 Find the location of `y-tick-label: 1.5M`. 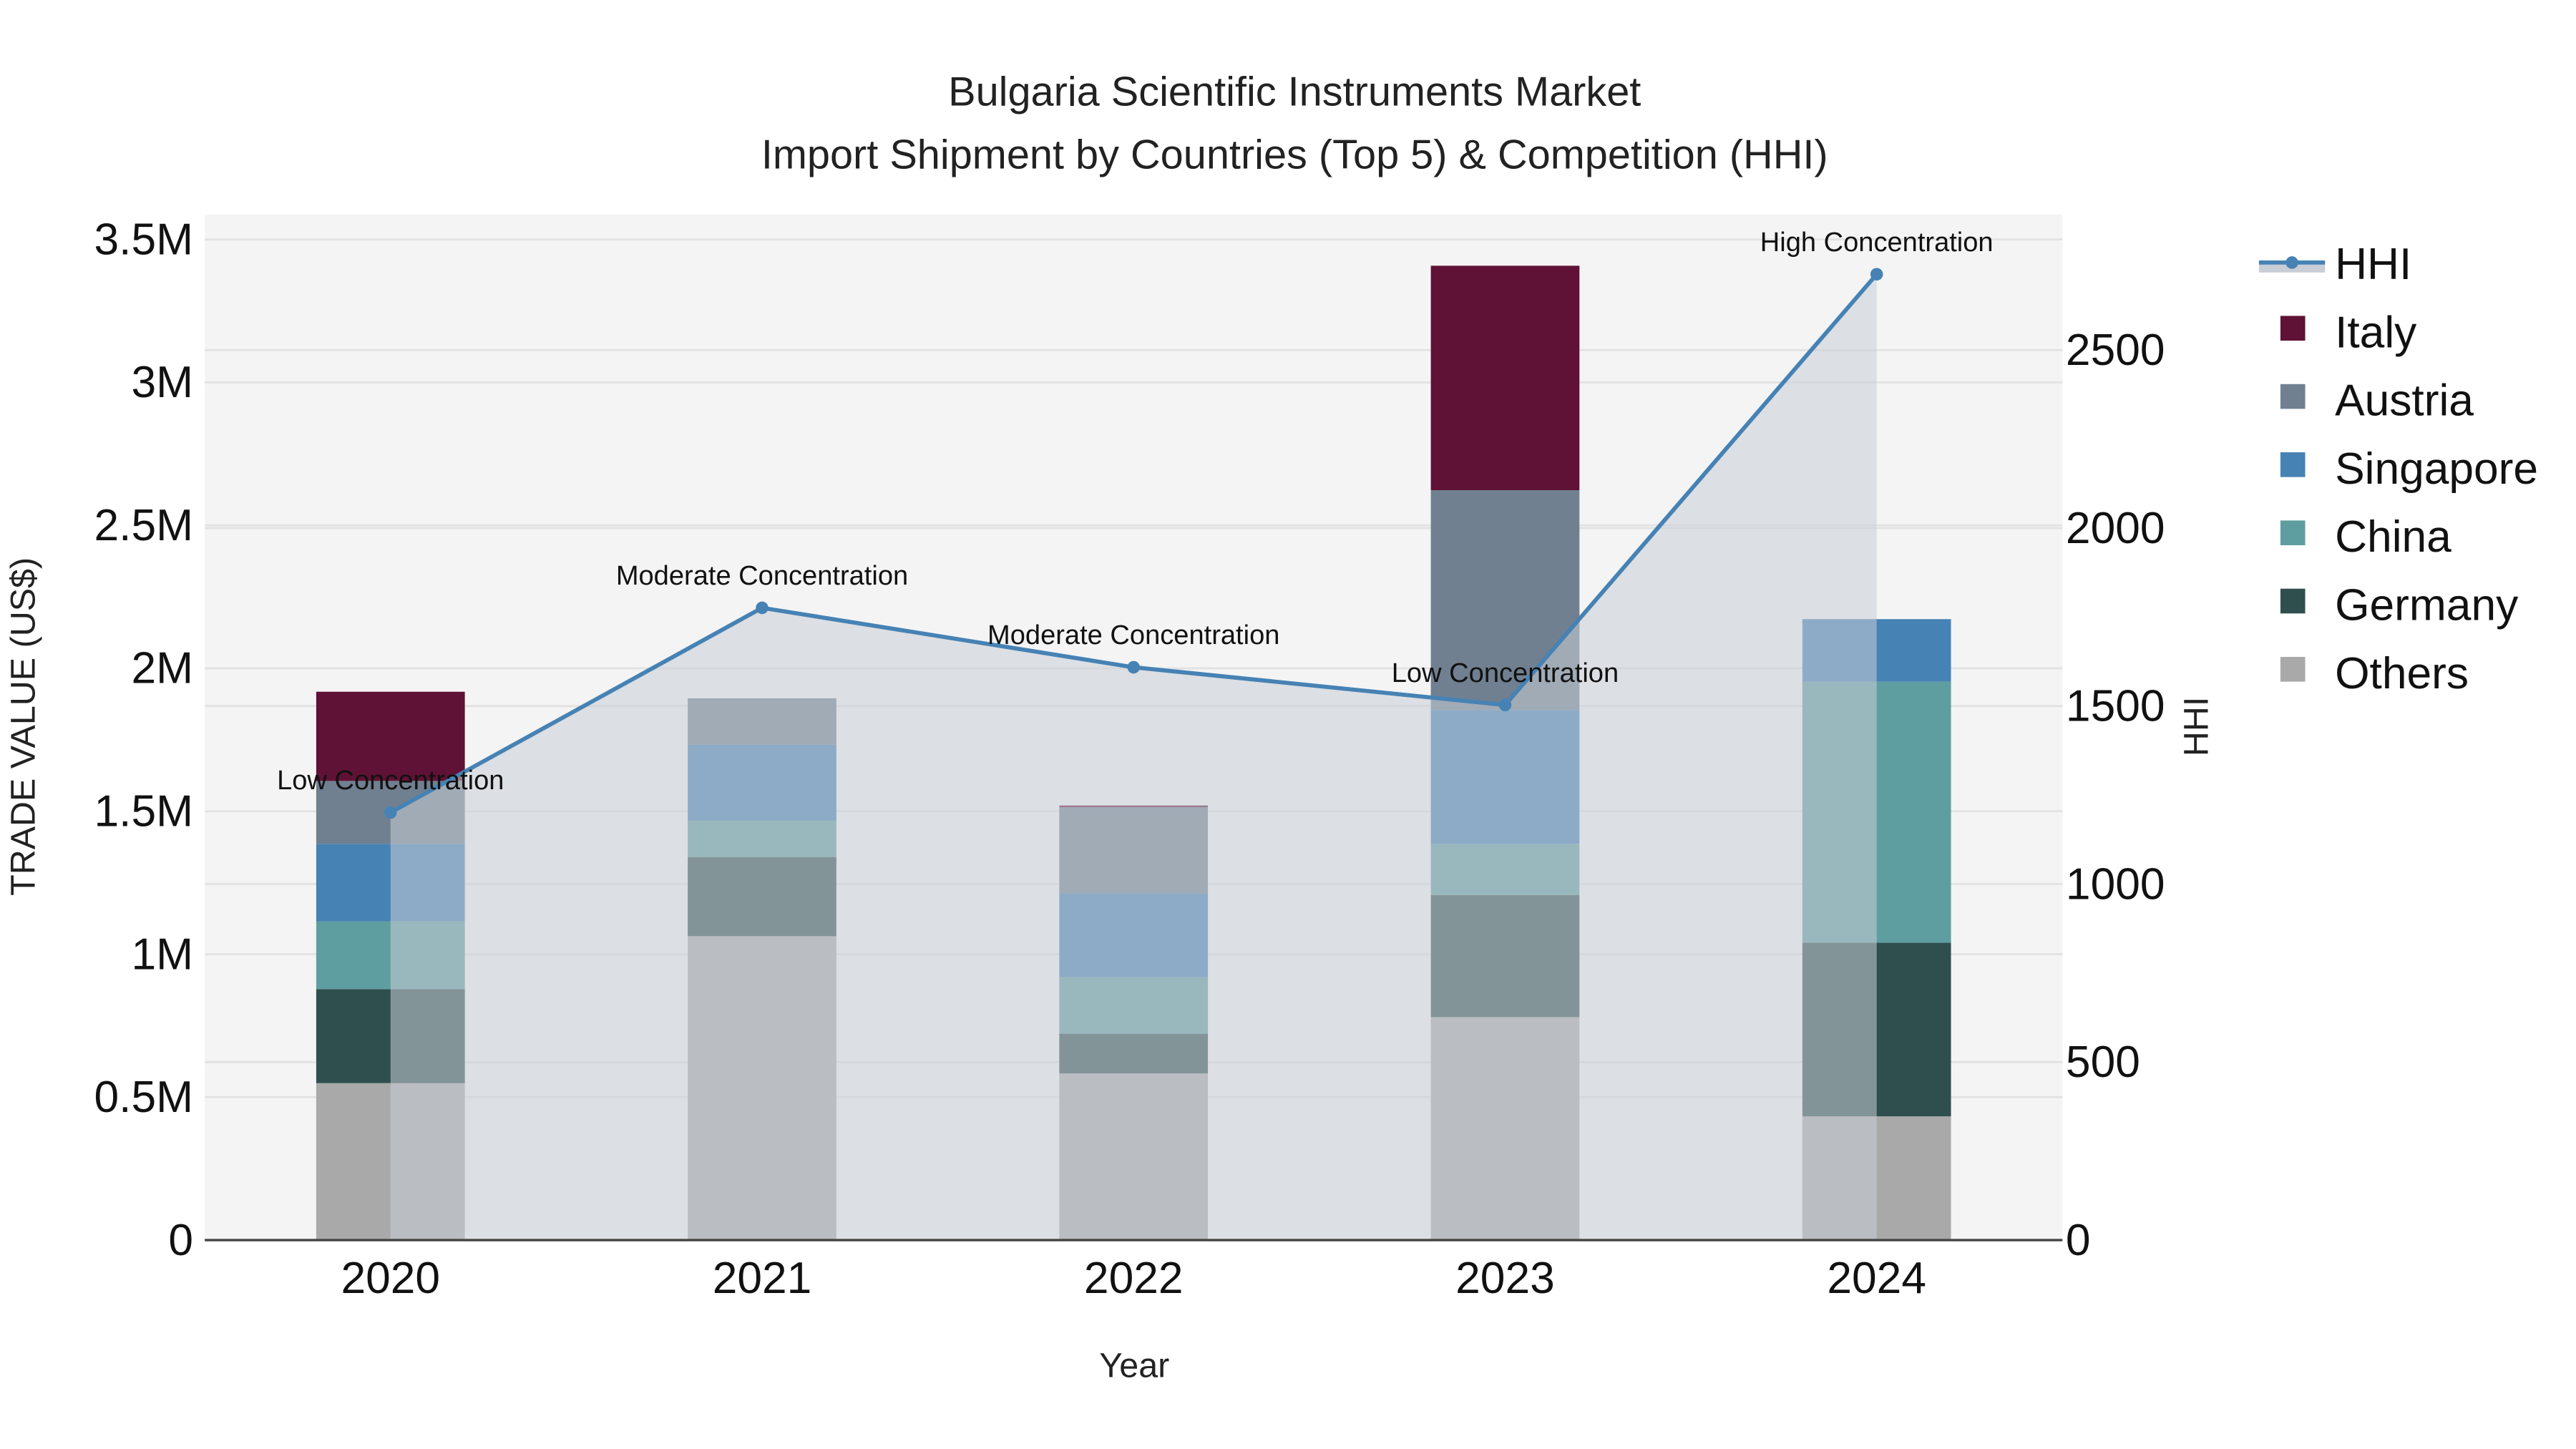

y-tick-label: 1.5M is located at coordinates (144, 811).